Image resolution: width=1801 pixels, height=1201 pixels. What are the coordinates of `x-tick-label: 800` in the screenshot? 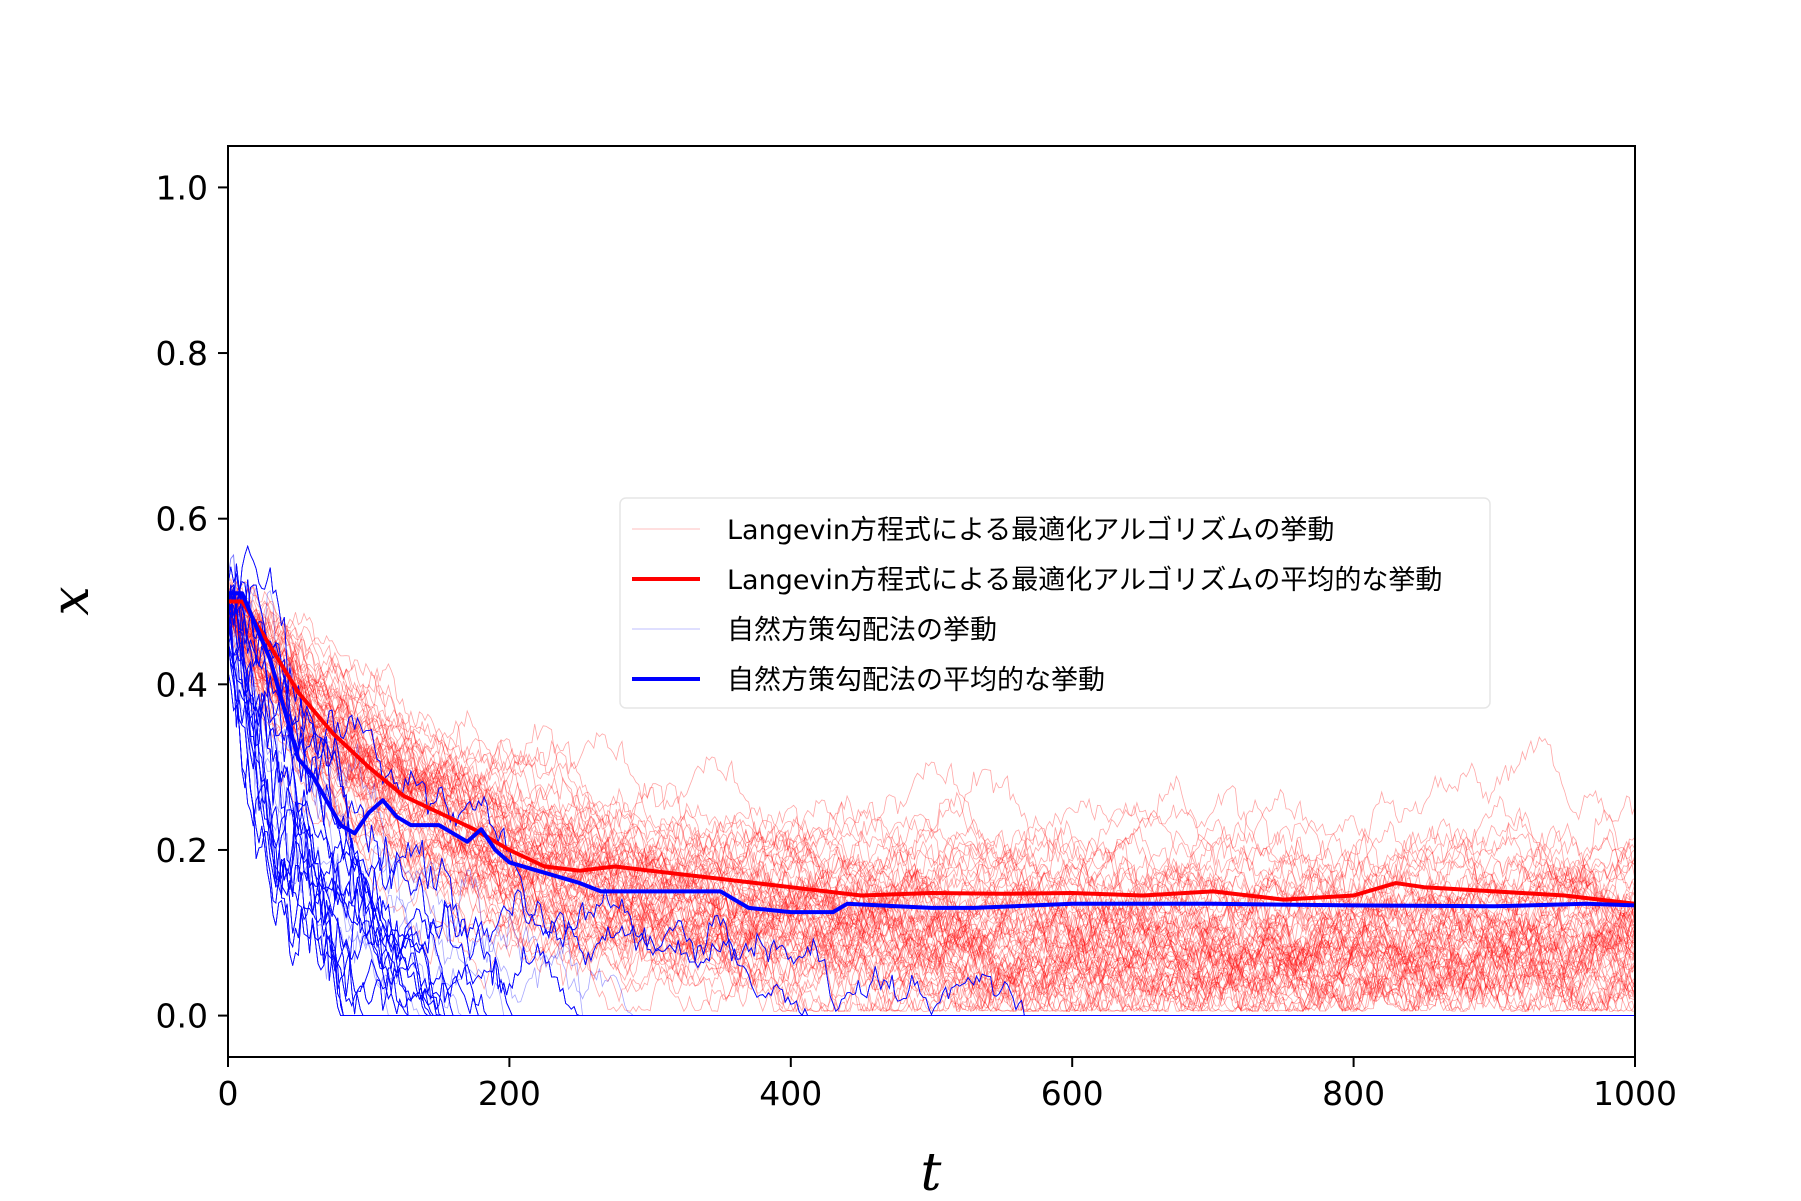 It's located at (1353, 1093).